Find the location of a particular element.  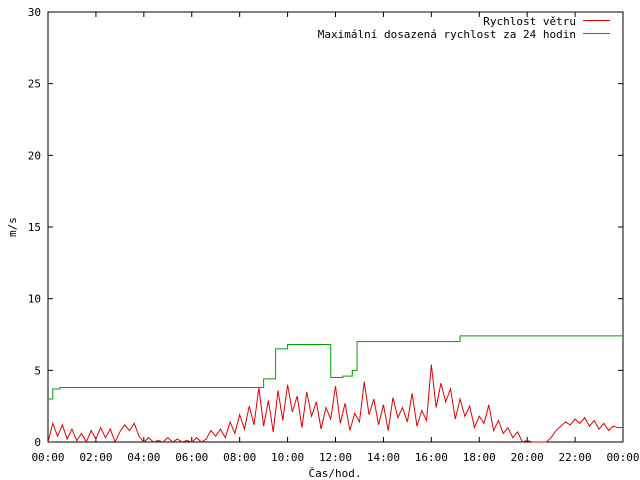

y-tick-label: 20 is located at coordinates (34, 155).